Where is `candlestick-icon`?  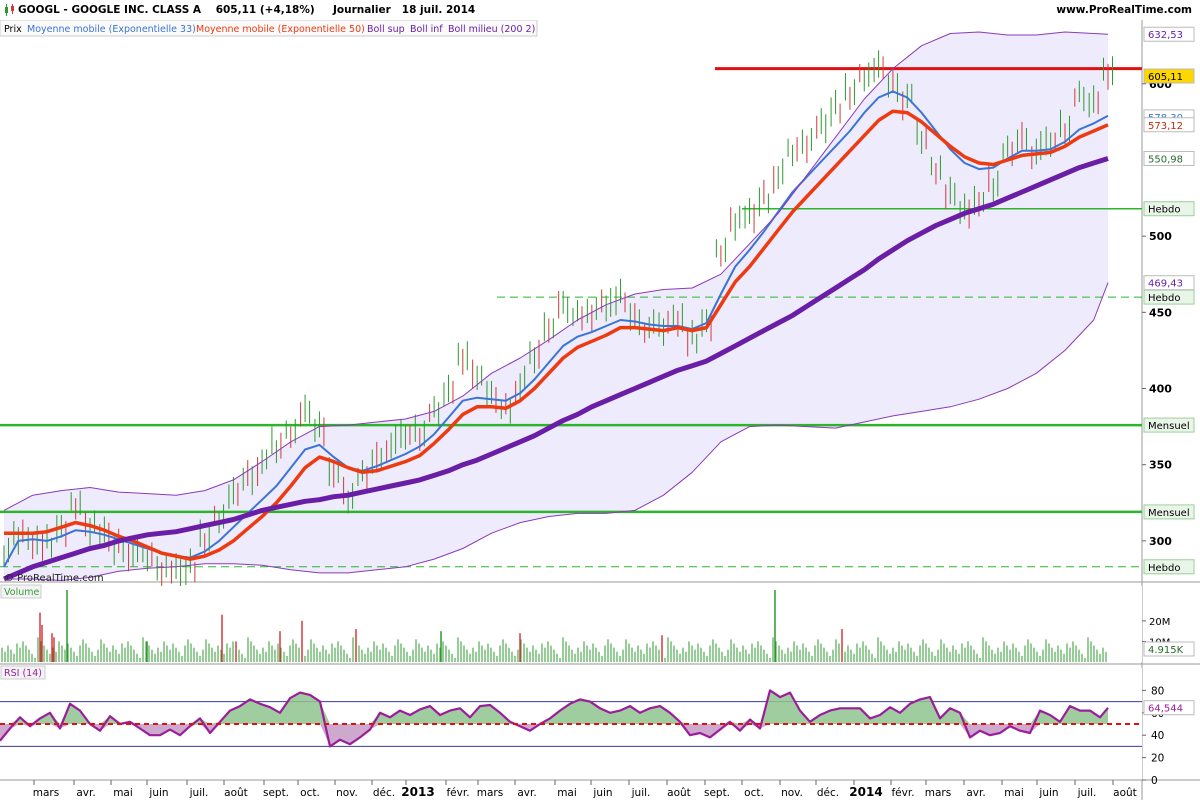 candlestick-icon is located at coordinates (9, 10).